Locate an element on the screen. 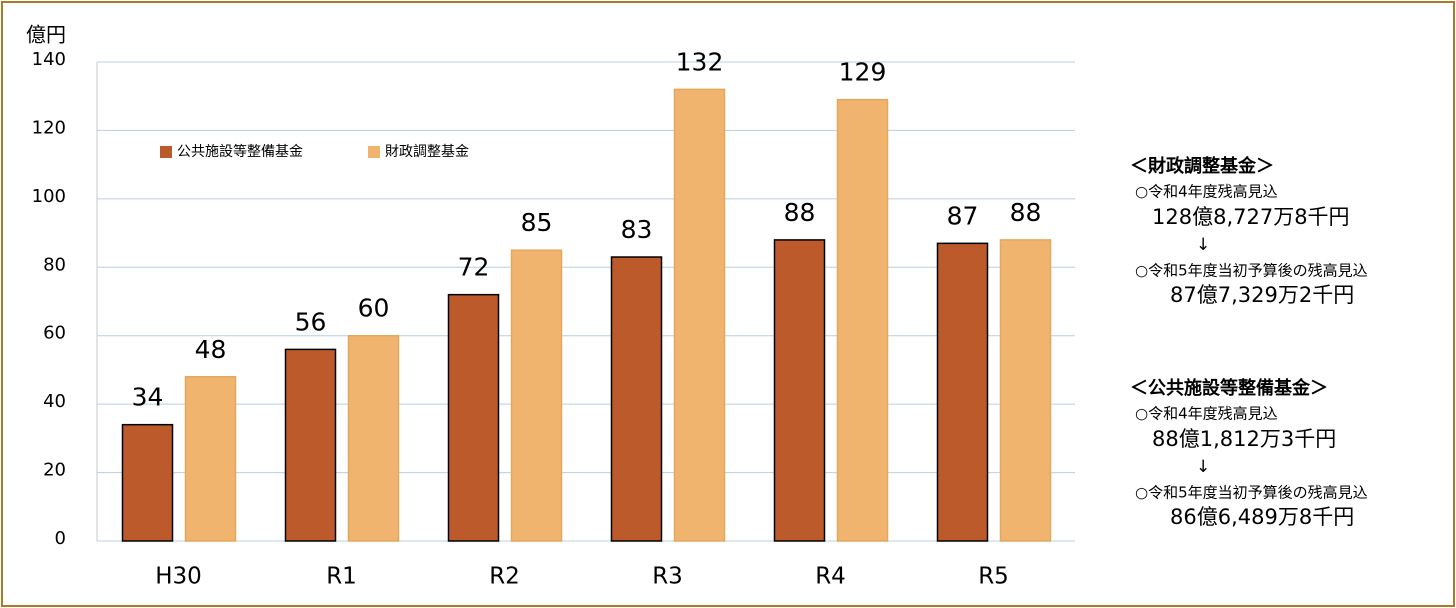  y-tick-label: 120 is located at coordinates (49, 127).